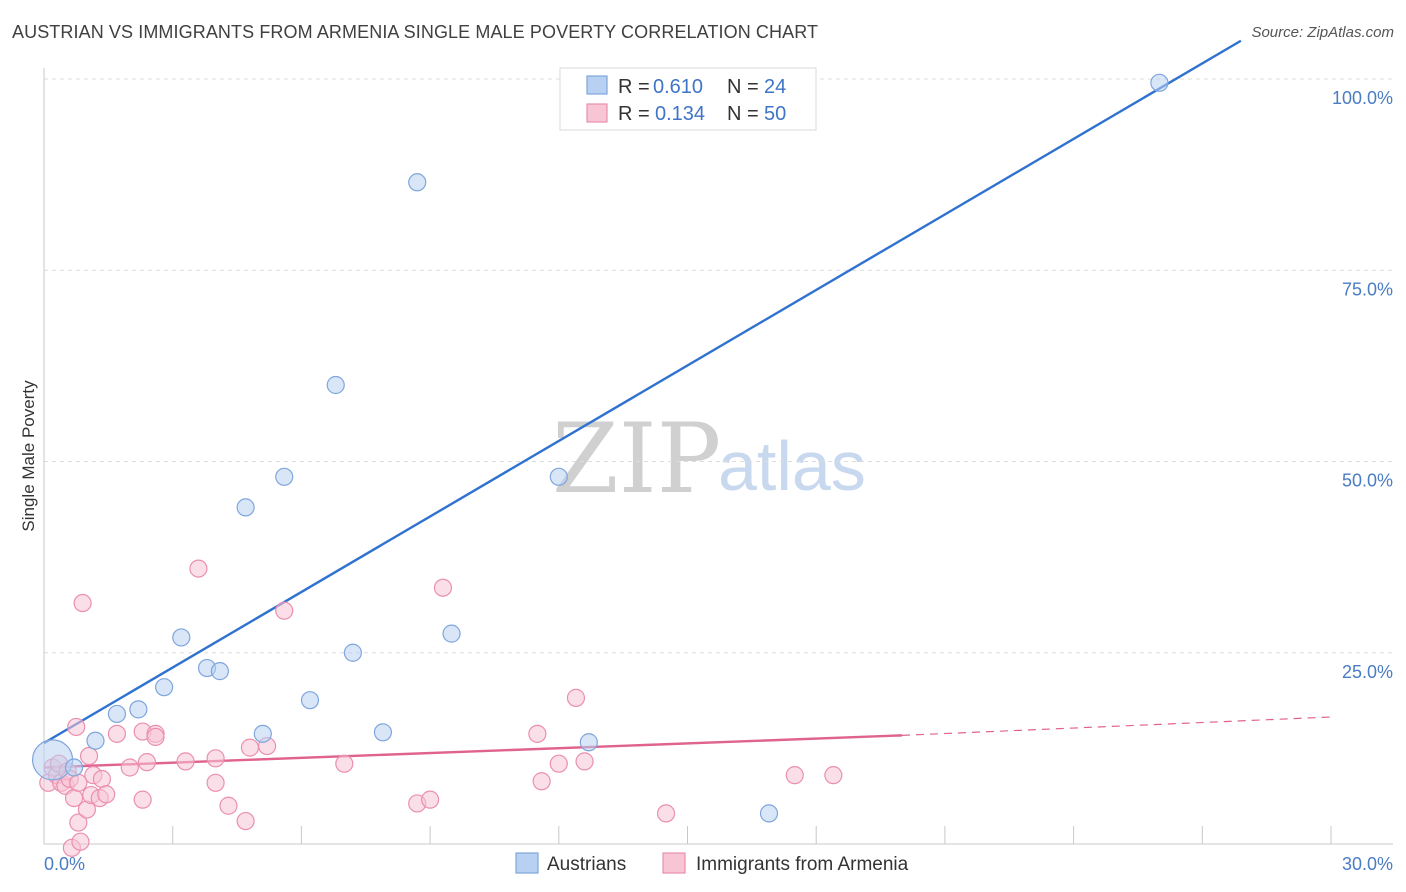 The height and width of the screenshot is (892, 1406). I want to click on legend-r-value-austrians: 0.610, so click(678, 87).